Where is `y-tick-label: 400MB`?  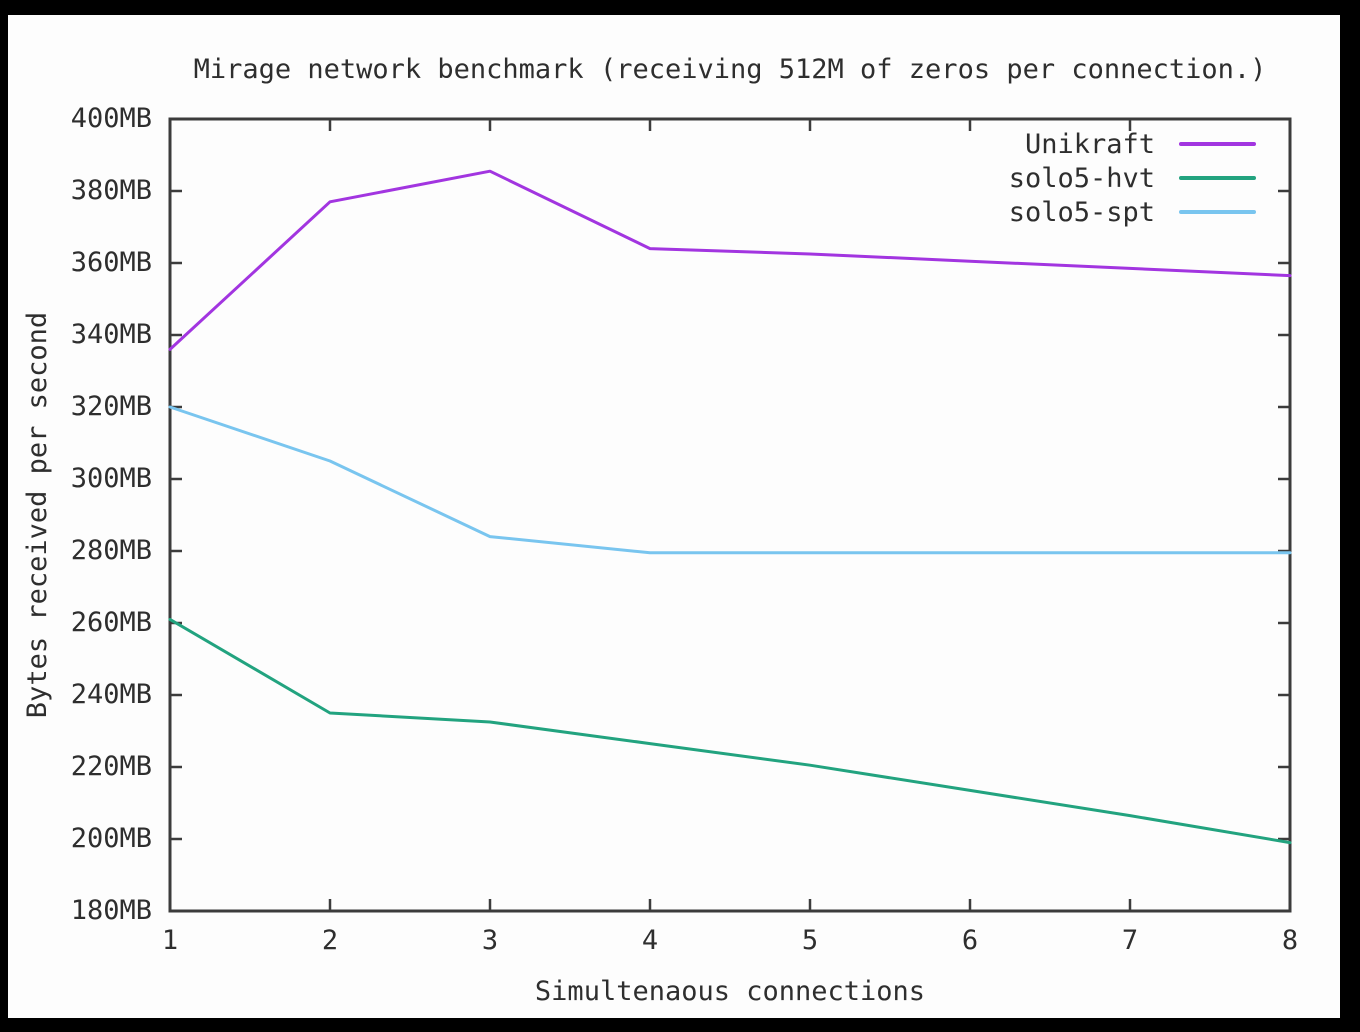 y-tick-label: 400MB is located at coordinates (111, 118).